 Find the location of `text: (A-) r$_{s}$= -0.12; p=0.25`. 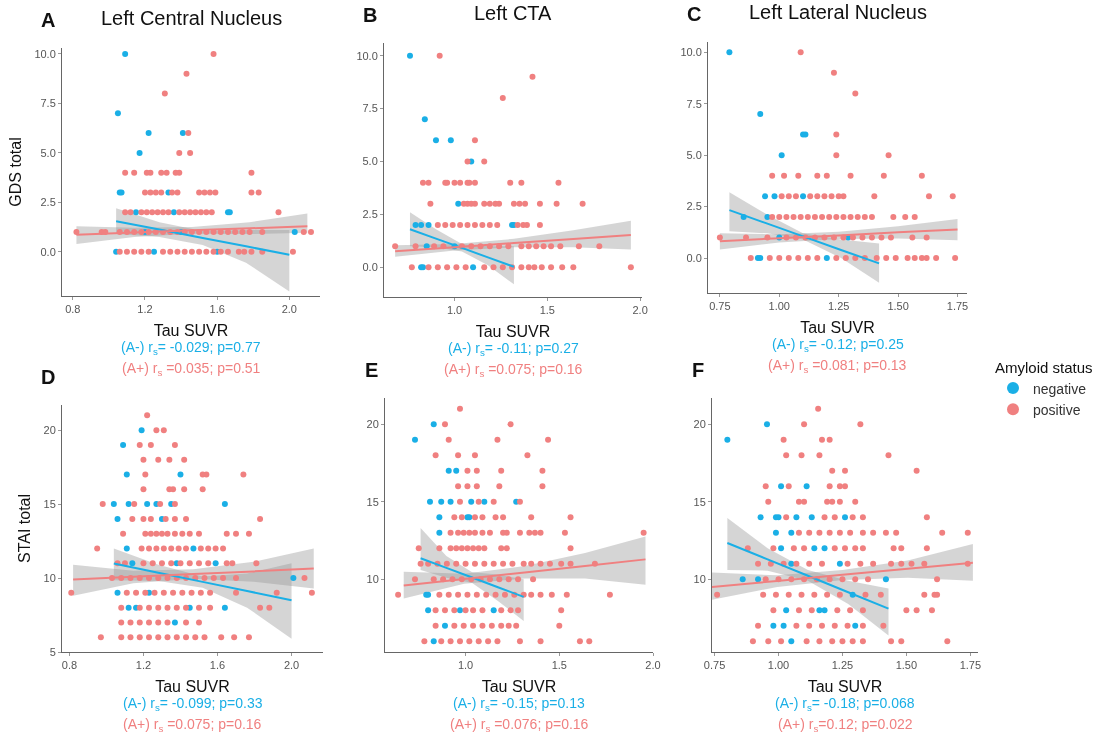

text: (A-) r$_{s}$= -0.12; p=0.25 is located at coordinates (838, 345).